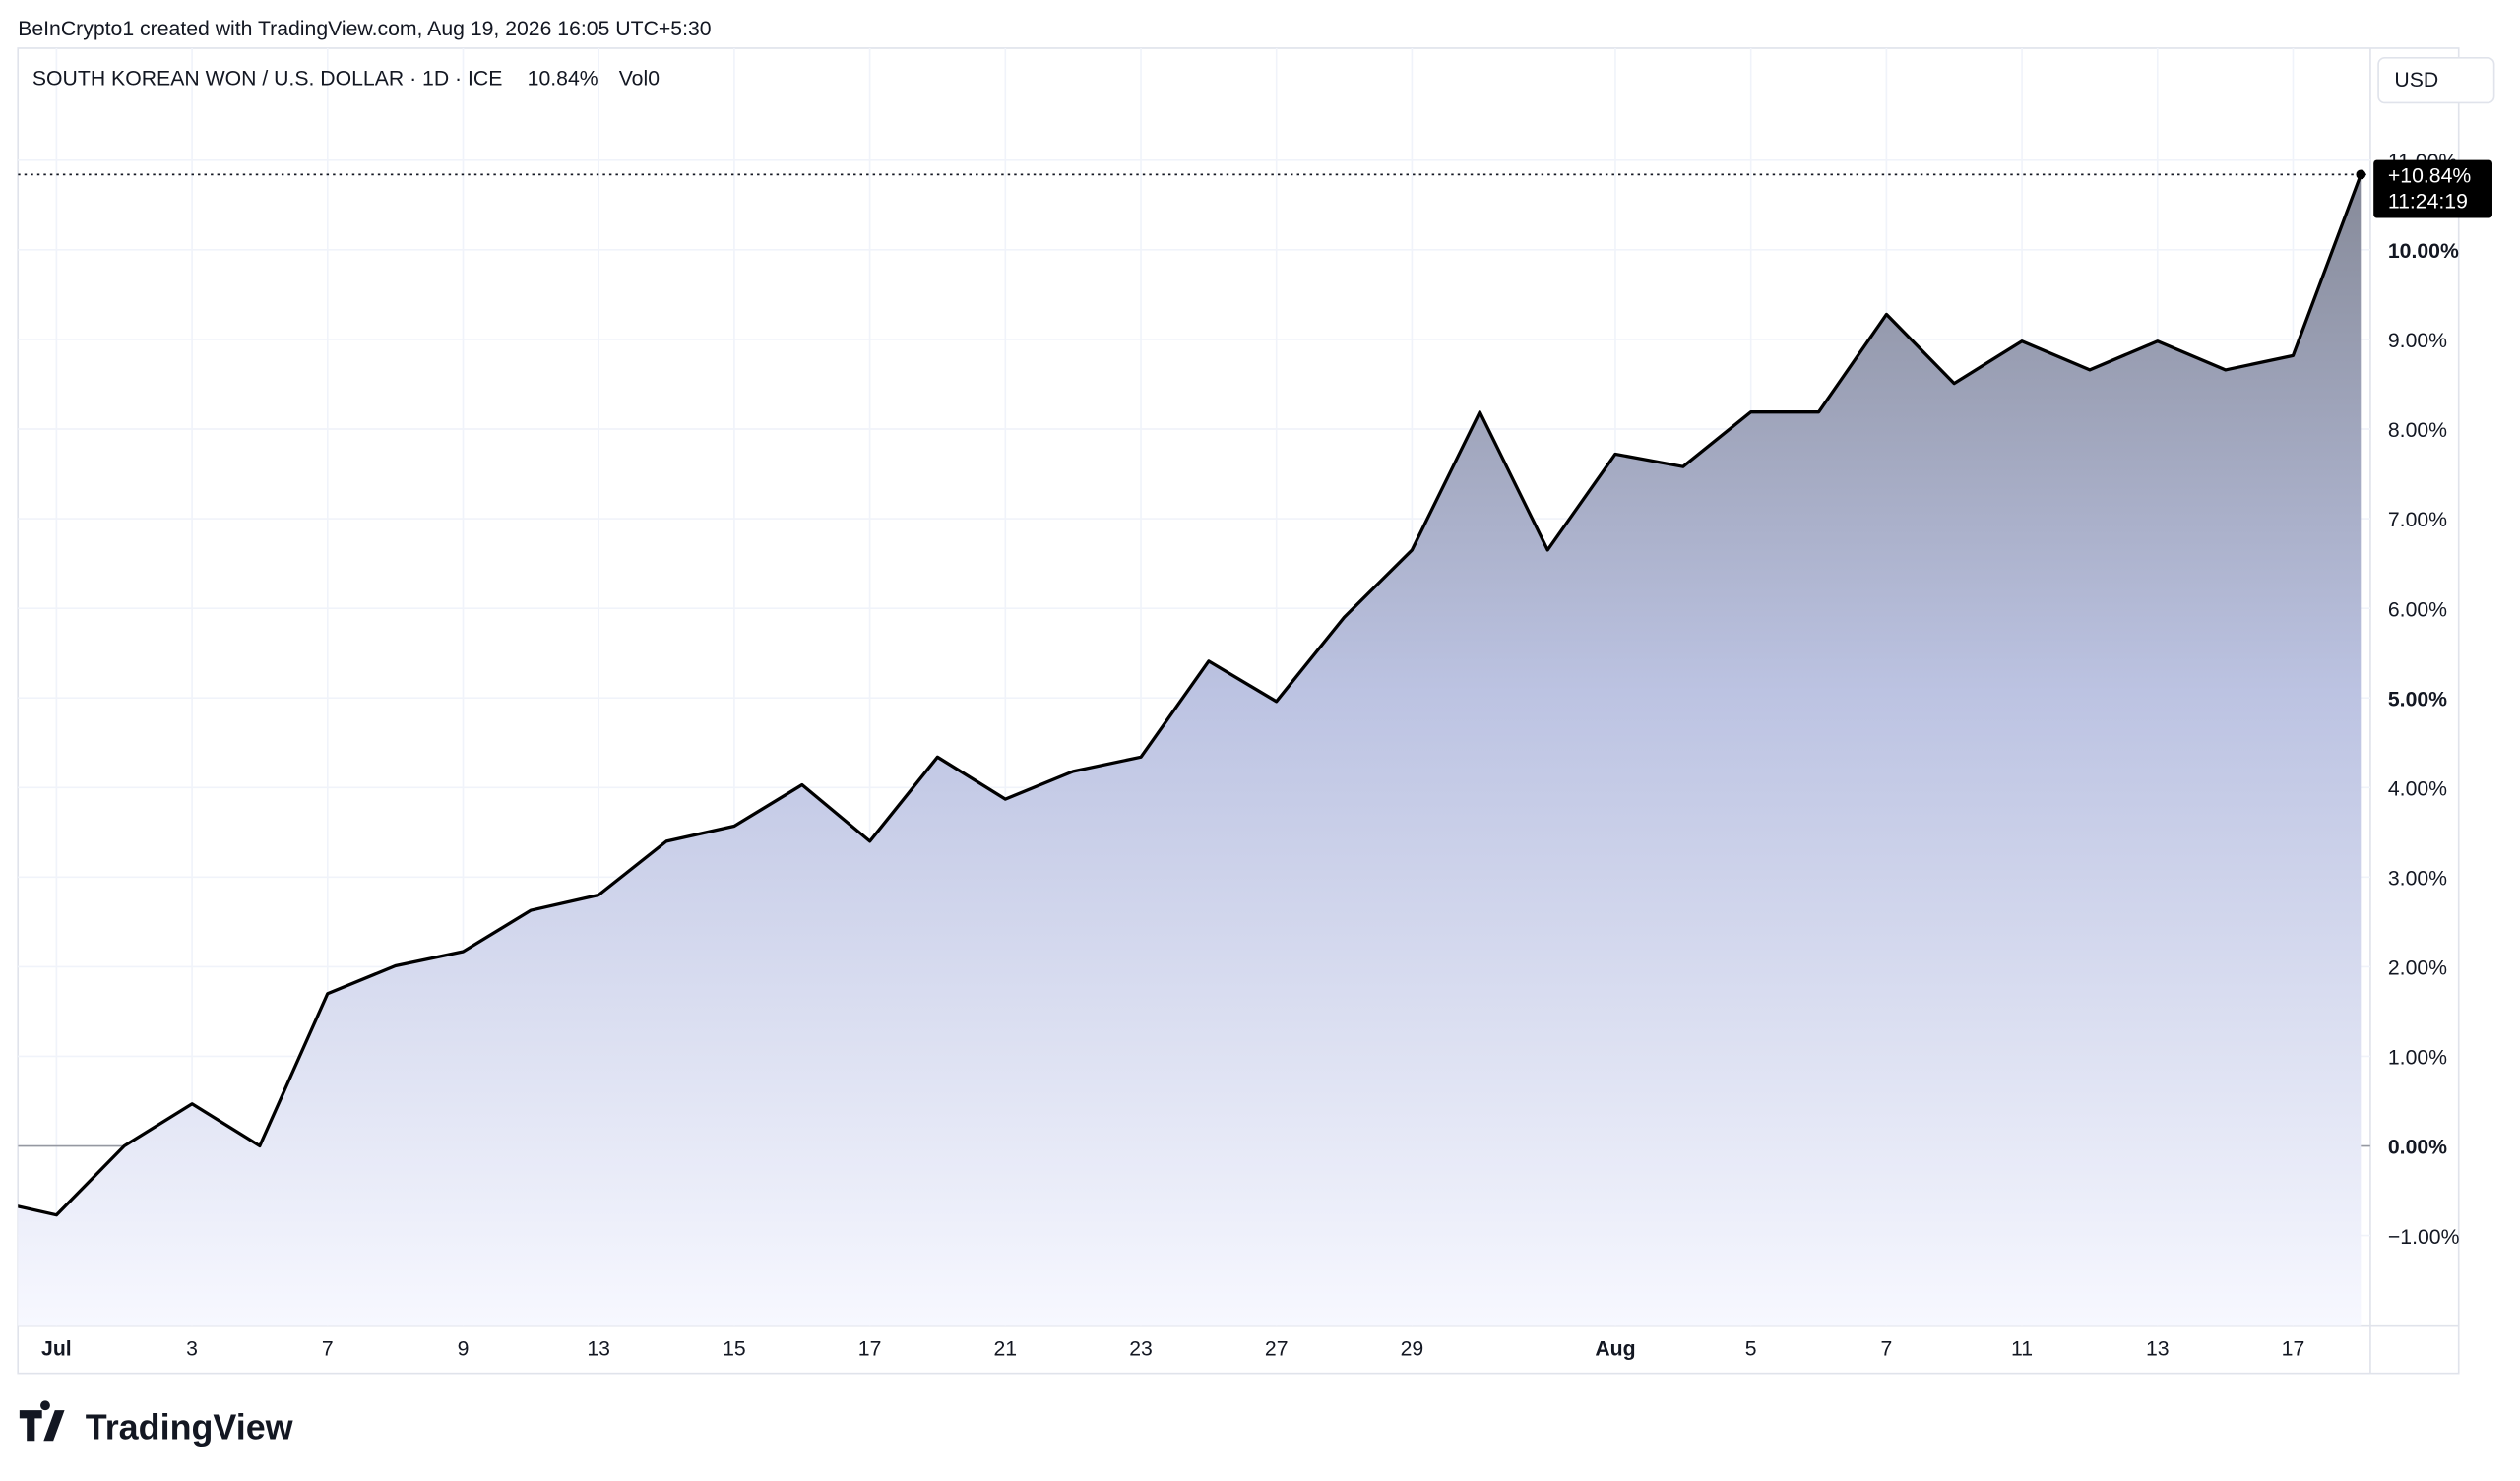  I want to click on y-tick-label: 9.00%, so click(2417, 341).